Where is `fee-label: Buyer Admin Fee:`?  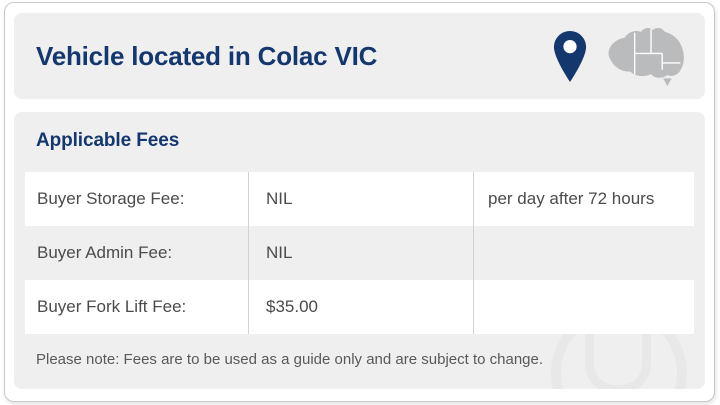
fee-label: Buyer Admin Fee: is located at coordinates (105, 252).